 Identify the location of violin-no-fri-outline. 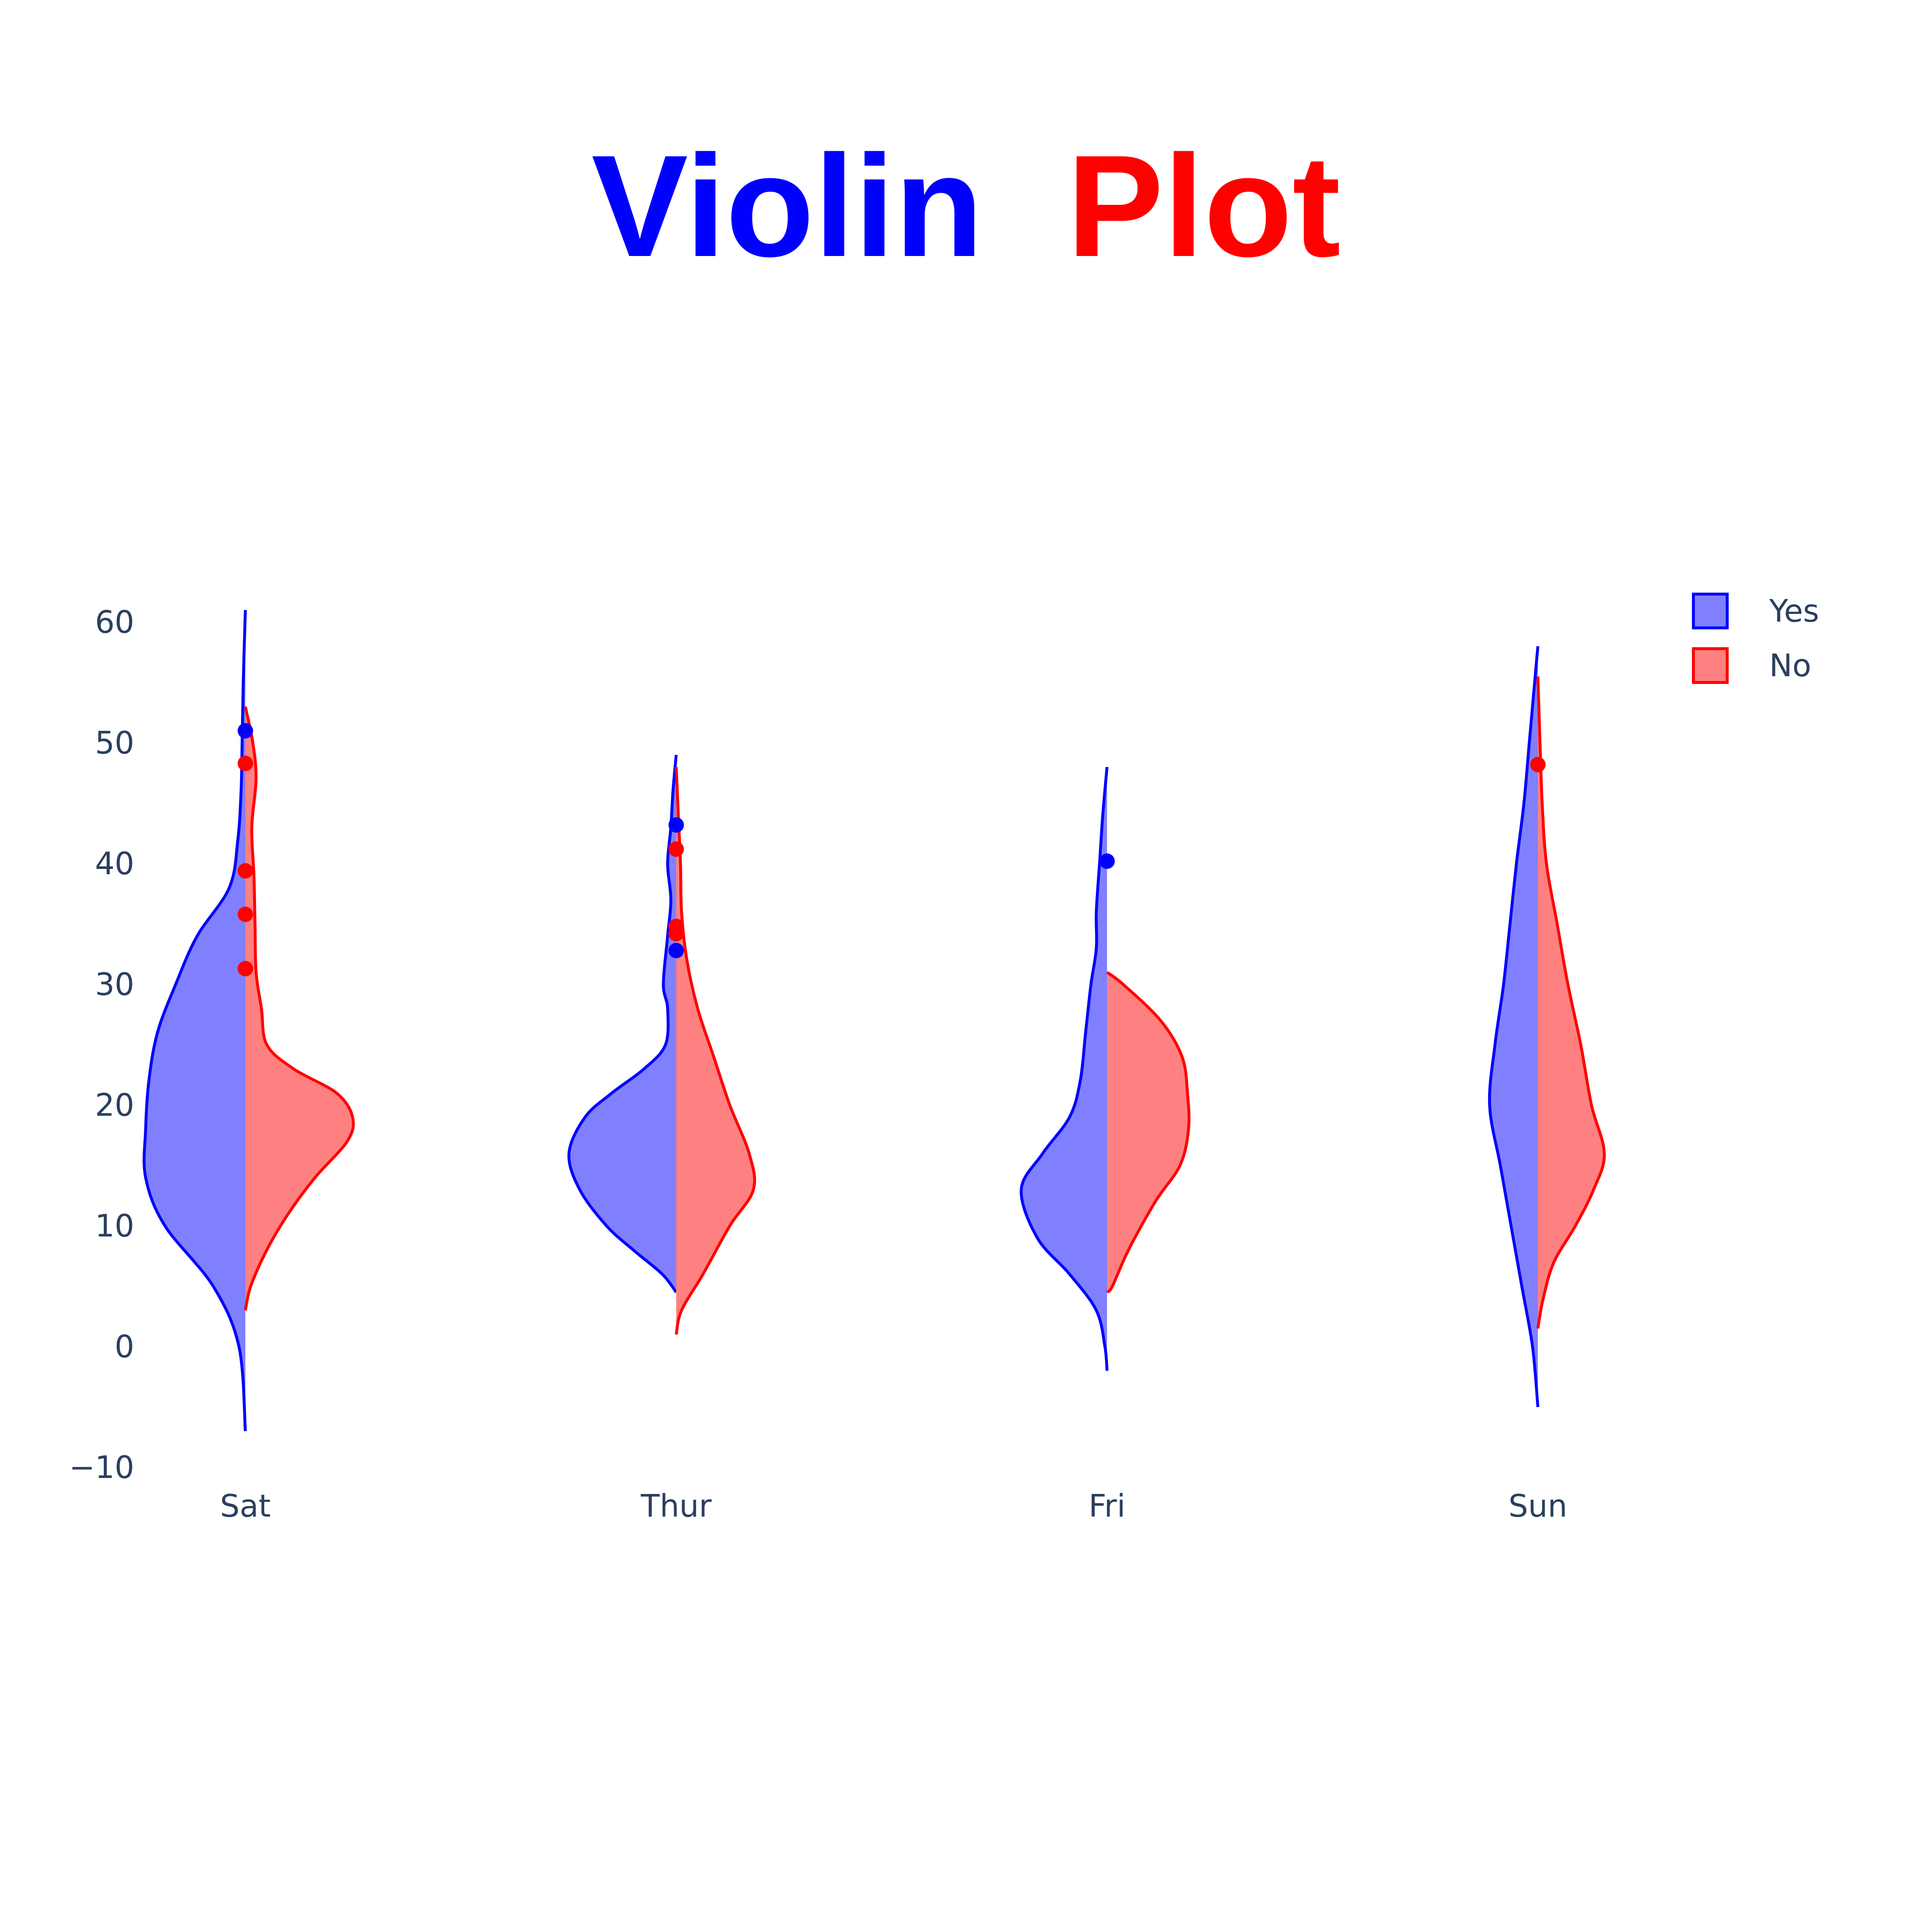
(1148, 1132).